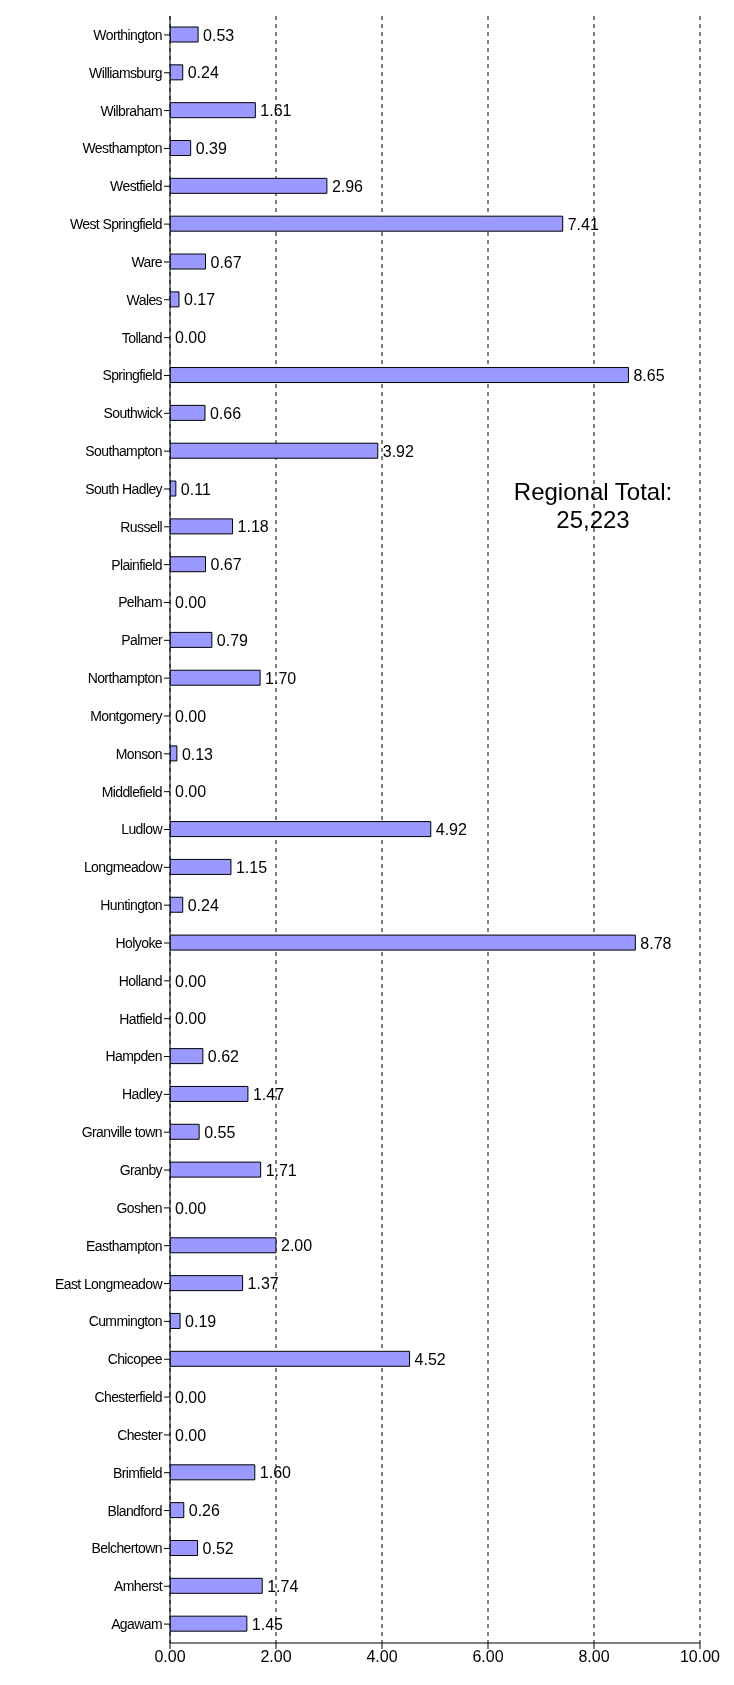 The image size is (734, 1685). I want to click on y-tick-label: East Longmeadow, so click(109, 1283).